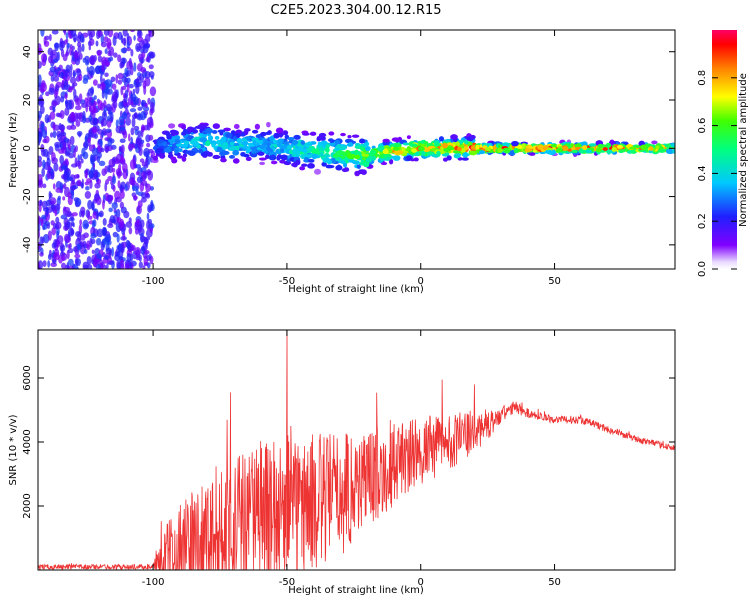 This screenshot has width=750, height=600. What do you see at coordinates (153, 582) in the screenshot?
I see `x-tick-label: -100` at bounding box center [153, 582].